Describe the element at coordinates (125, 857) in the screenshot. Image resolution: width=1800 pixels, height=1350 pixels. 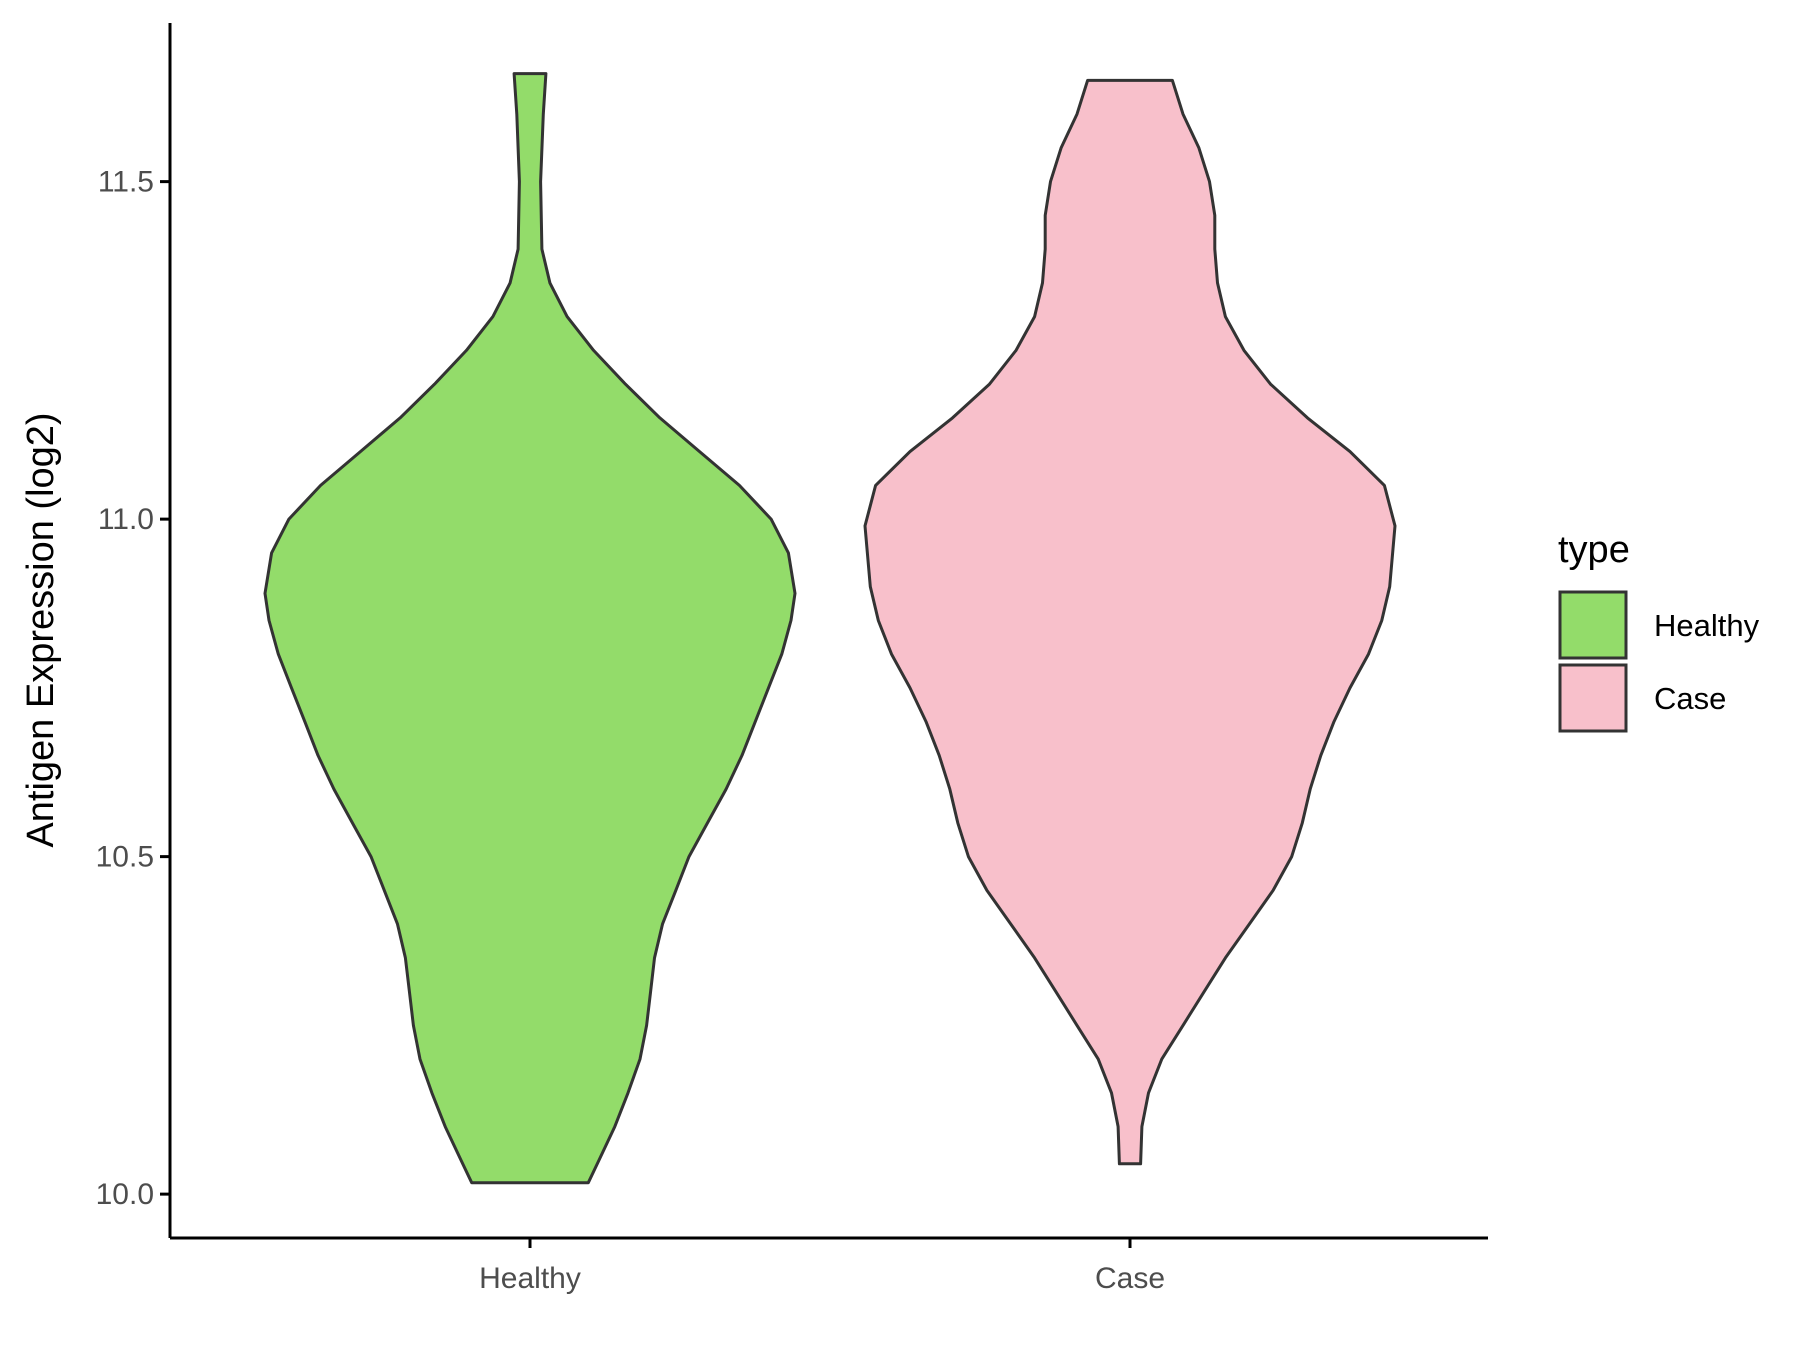
I see `y-tick-label: 10.5` at that location.